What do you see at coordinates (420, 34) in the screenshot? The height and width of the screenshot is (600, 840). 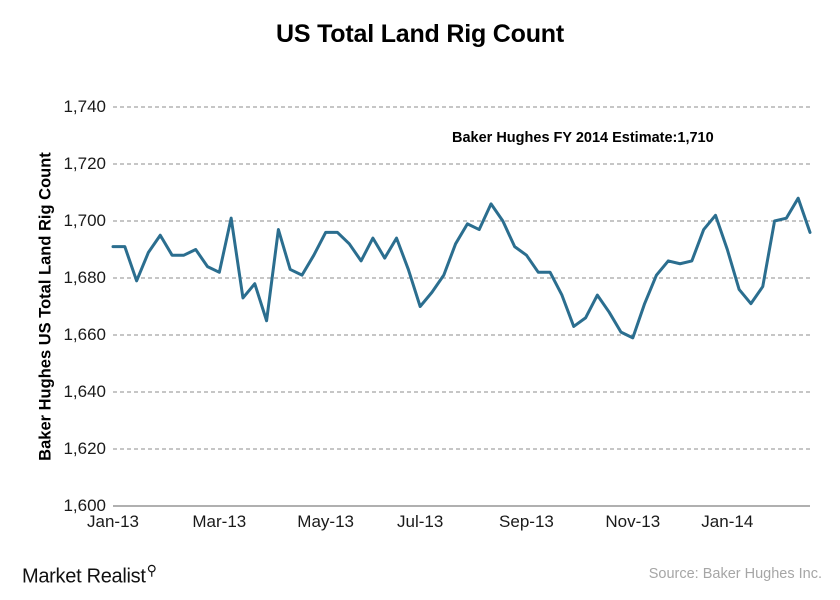 I see `page-title: US Total Land Rig Count` at bounding box center [420, 34].